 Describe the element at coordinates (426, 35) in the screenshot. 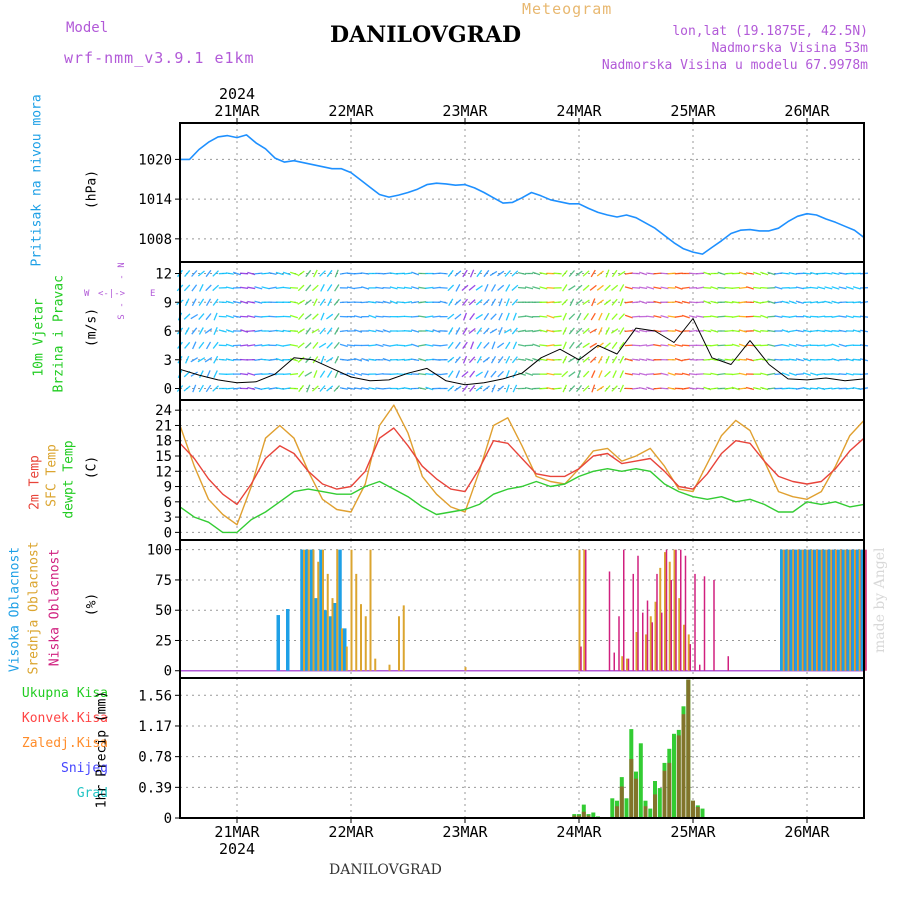

I see `station-title: DANILOVGRAD` at that location.